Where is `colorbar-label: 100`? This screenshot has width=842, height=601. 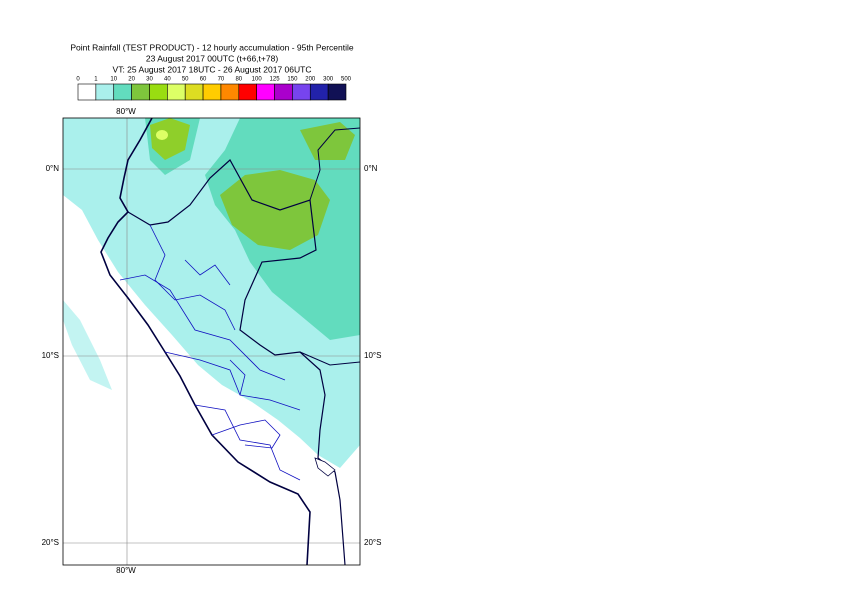
colorbar-label: 100 is located at coordinates (257, 80).